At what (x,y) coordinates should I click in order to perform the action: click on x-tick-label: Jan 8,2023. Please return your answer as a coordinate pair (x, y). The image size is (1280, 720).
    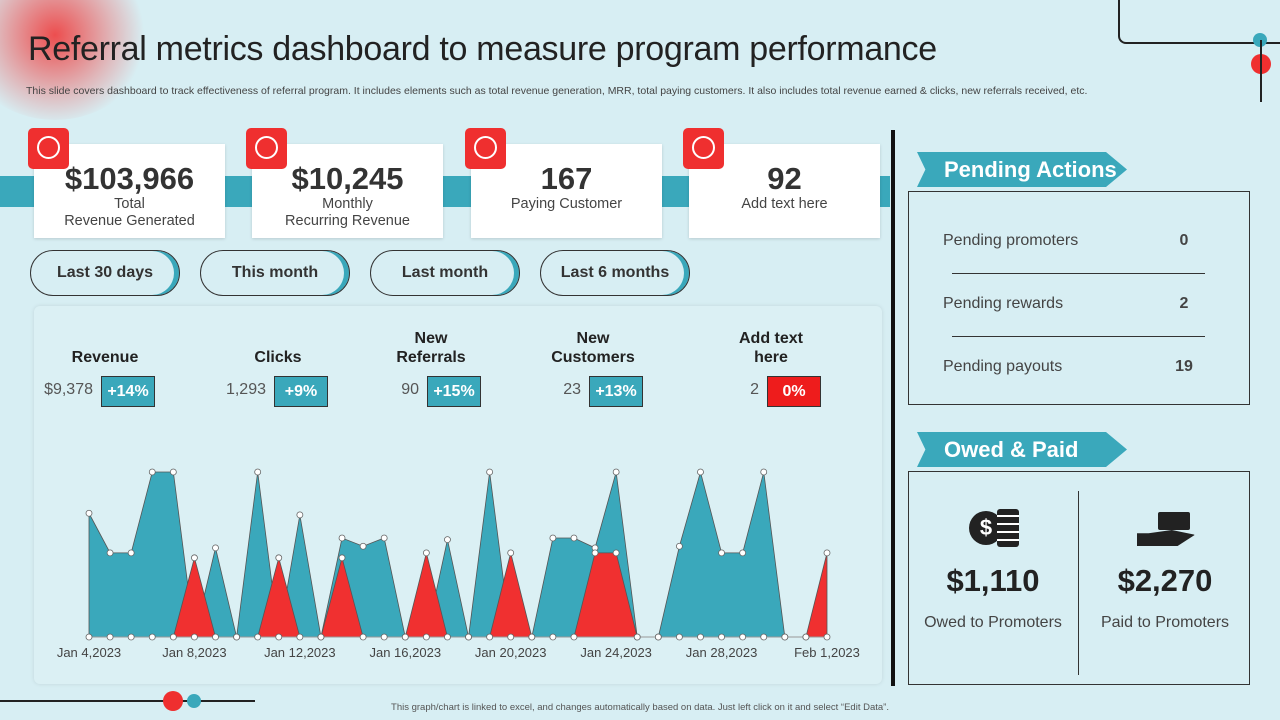
    Looking at the image, I should click on (194, 652).